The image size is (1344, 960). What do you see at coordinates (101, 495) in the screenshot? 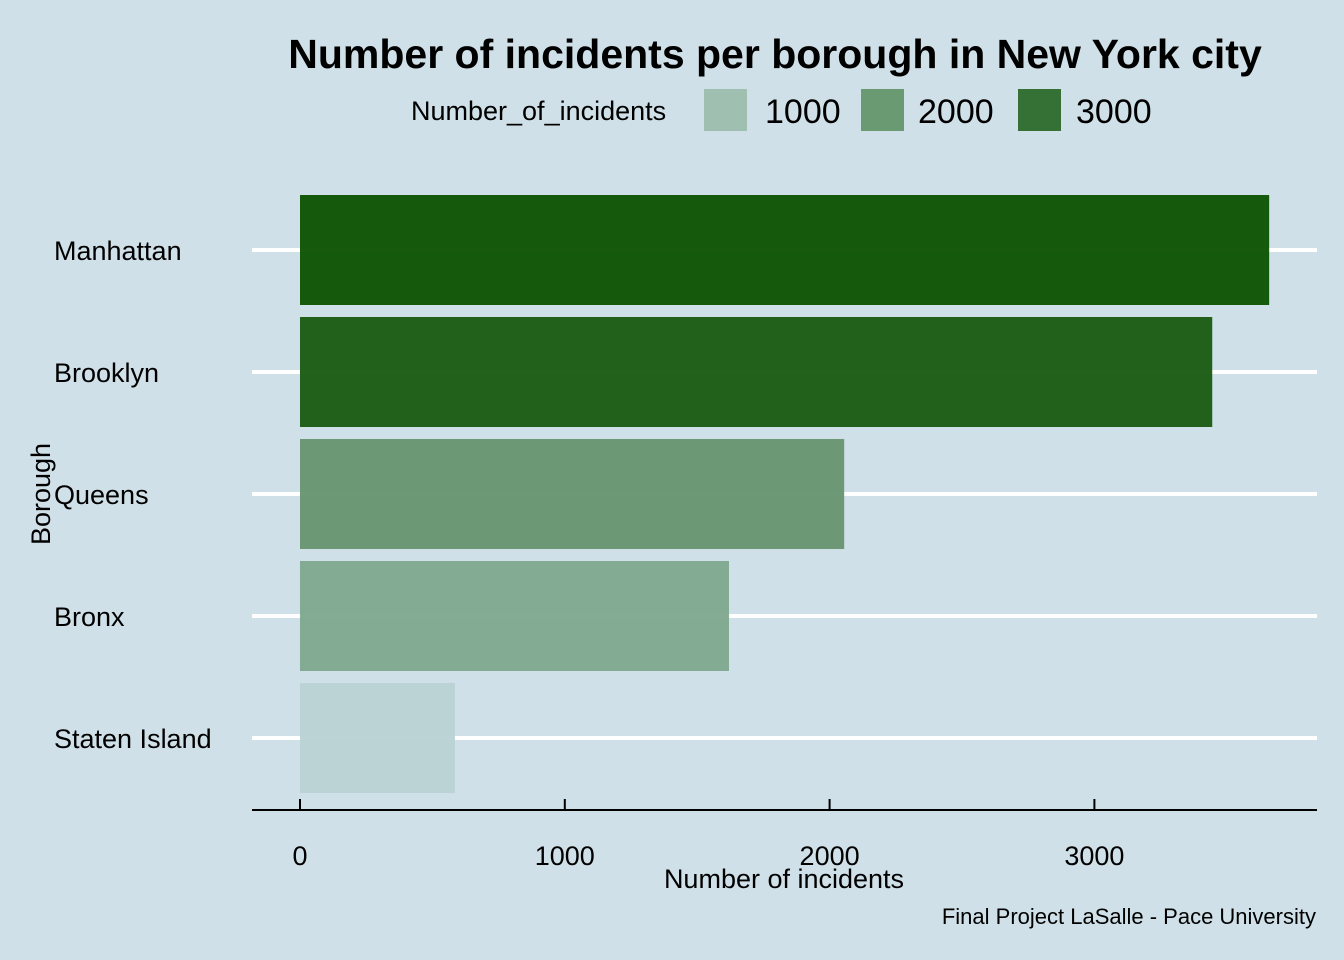
I see `category-label: Queens` at bounding box center [101, 495].